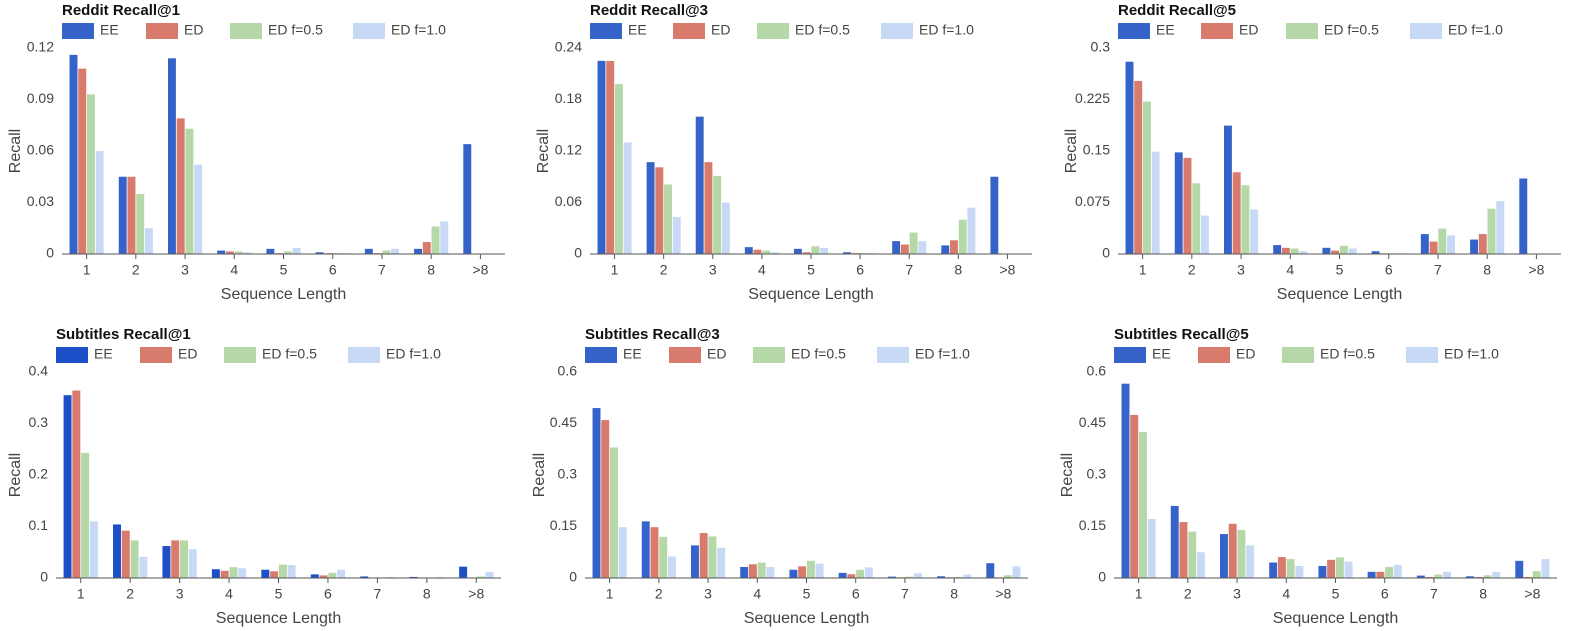 The height and width of the screenshot is (631, 1570). I want to click on y-tick-label: 0.06, so click(568, 201).